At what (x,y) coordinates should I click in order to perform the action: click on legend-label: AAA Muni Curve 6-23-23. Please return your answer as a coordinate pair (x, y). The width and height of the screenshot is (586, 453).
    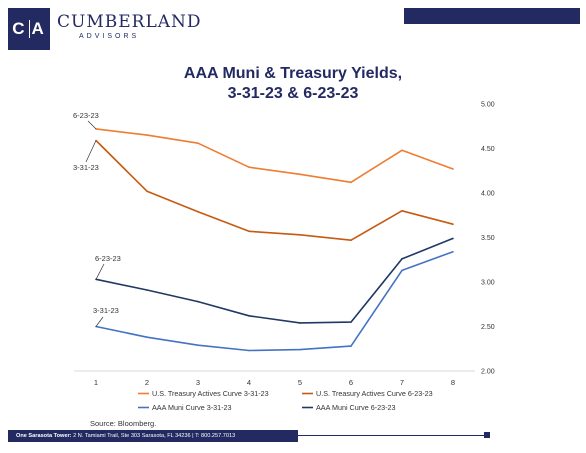
    Looking at the image, I should click on (356, 407).